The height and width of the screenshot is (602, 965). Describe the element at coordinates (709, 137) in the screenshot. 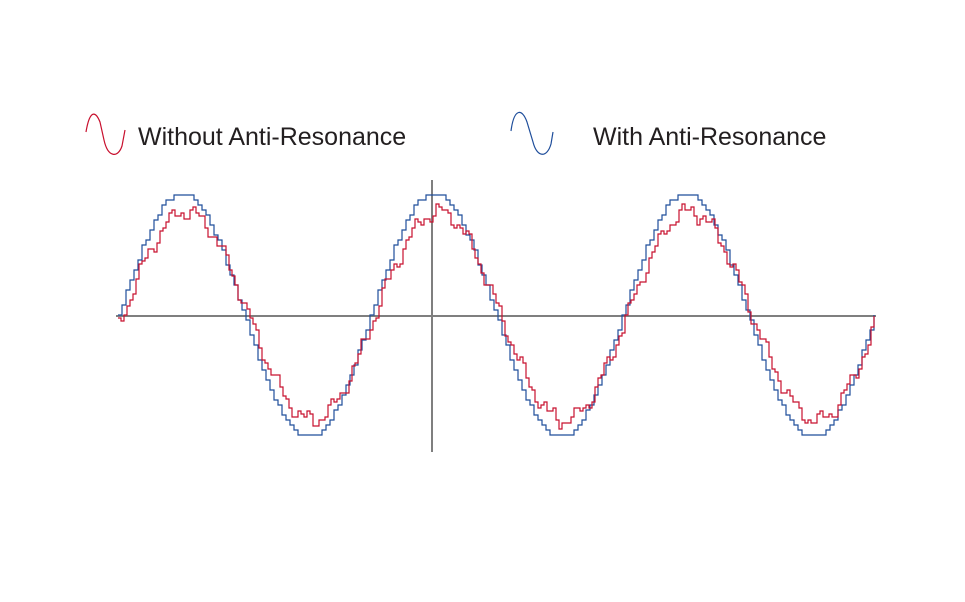

I see `legend-label-with: With Anti-Resonance` at that location.